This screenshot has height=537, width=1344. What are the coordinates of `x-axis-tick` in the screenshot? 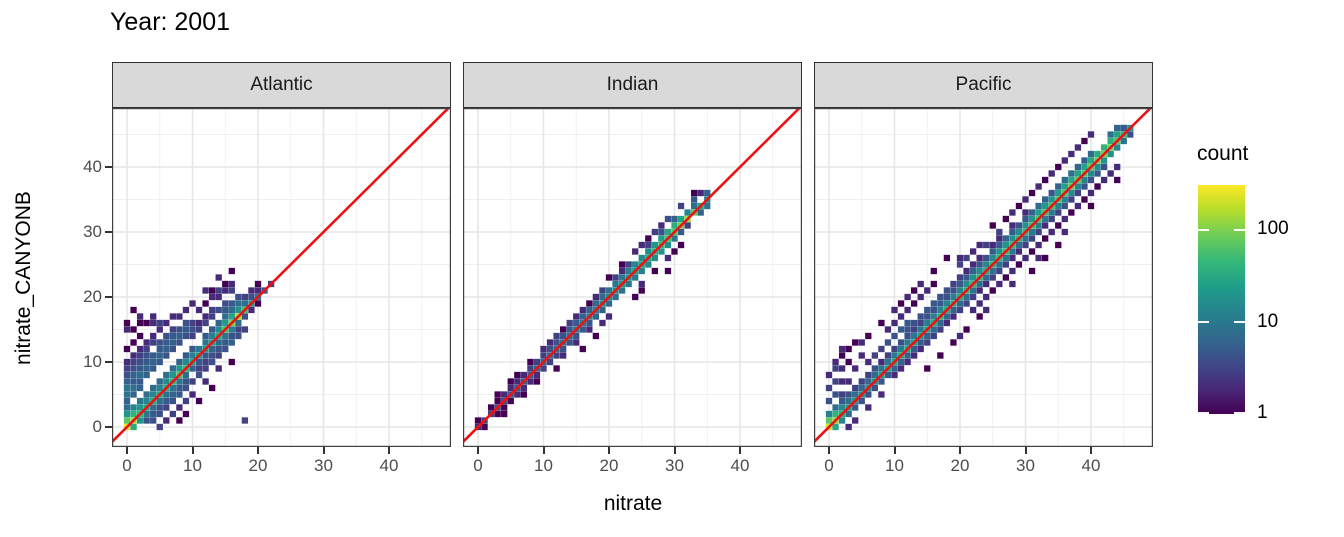 It's located at (1091, 450).